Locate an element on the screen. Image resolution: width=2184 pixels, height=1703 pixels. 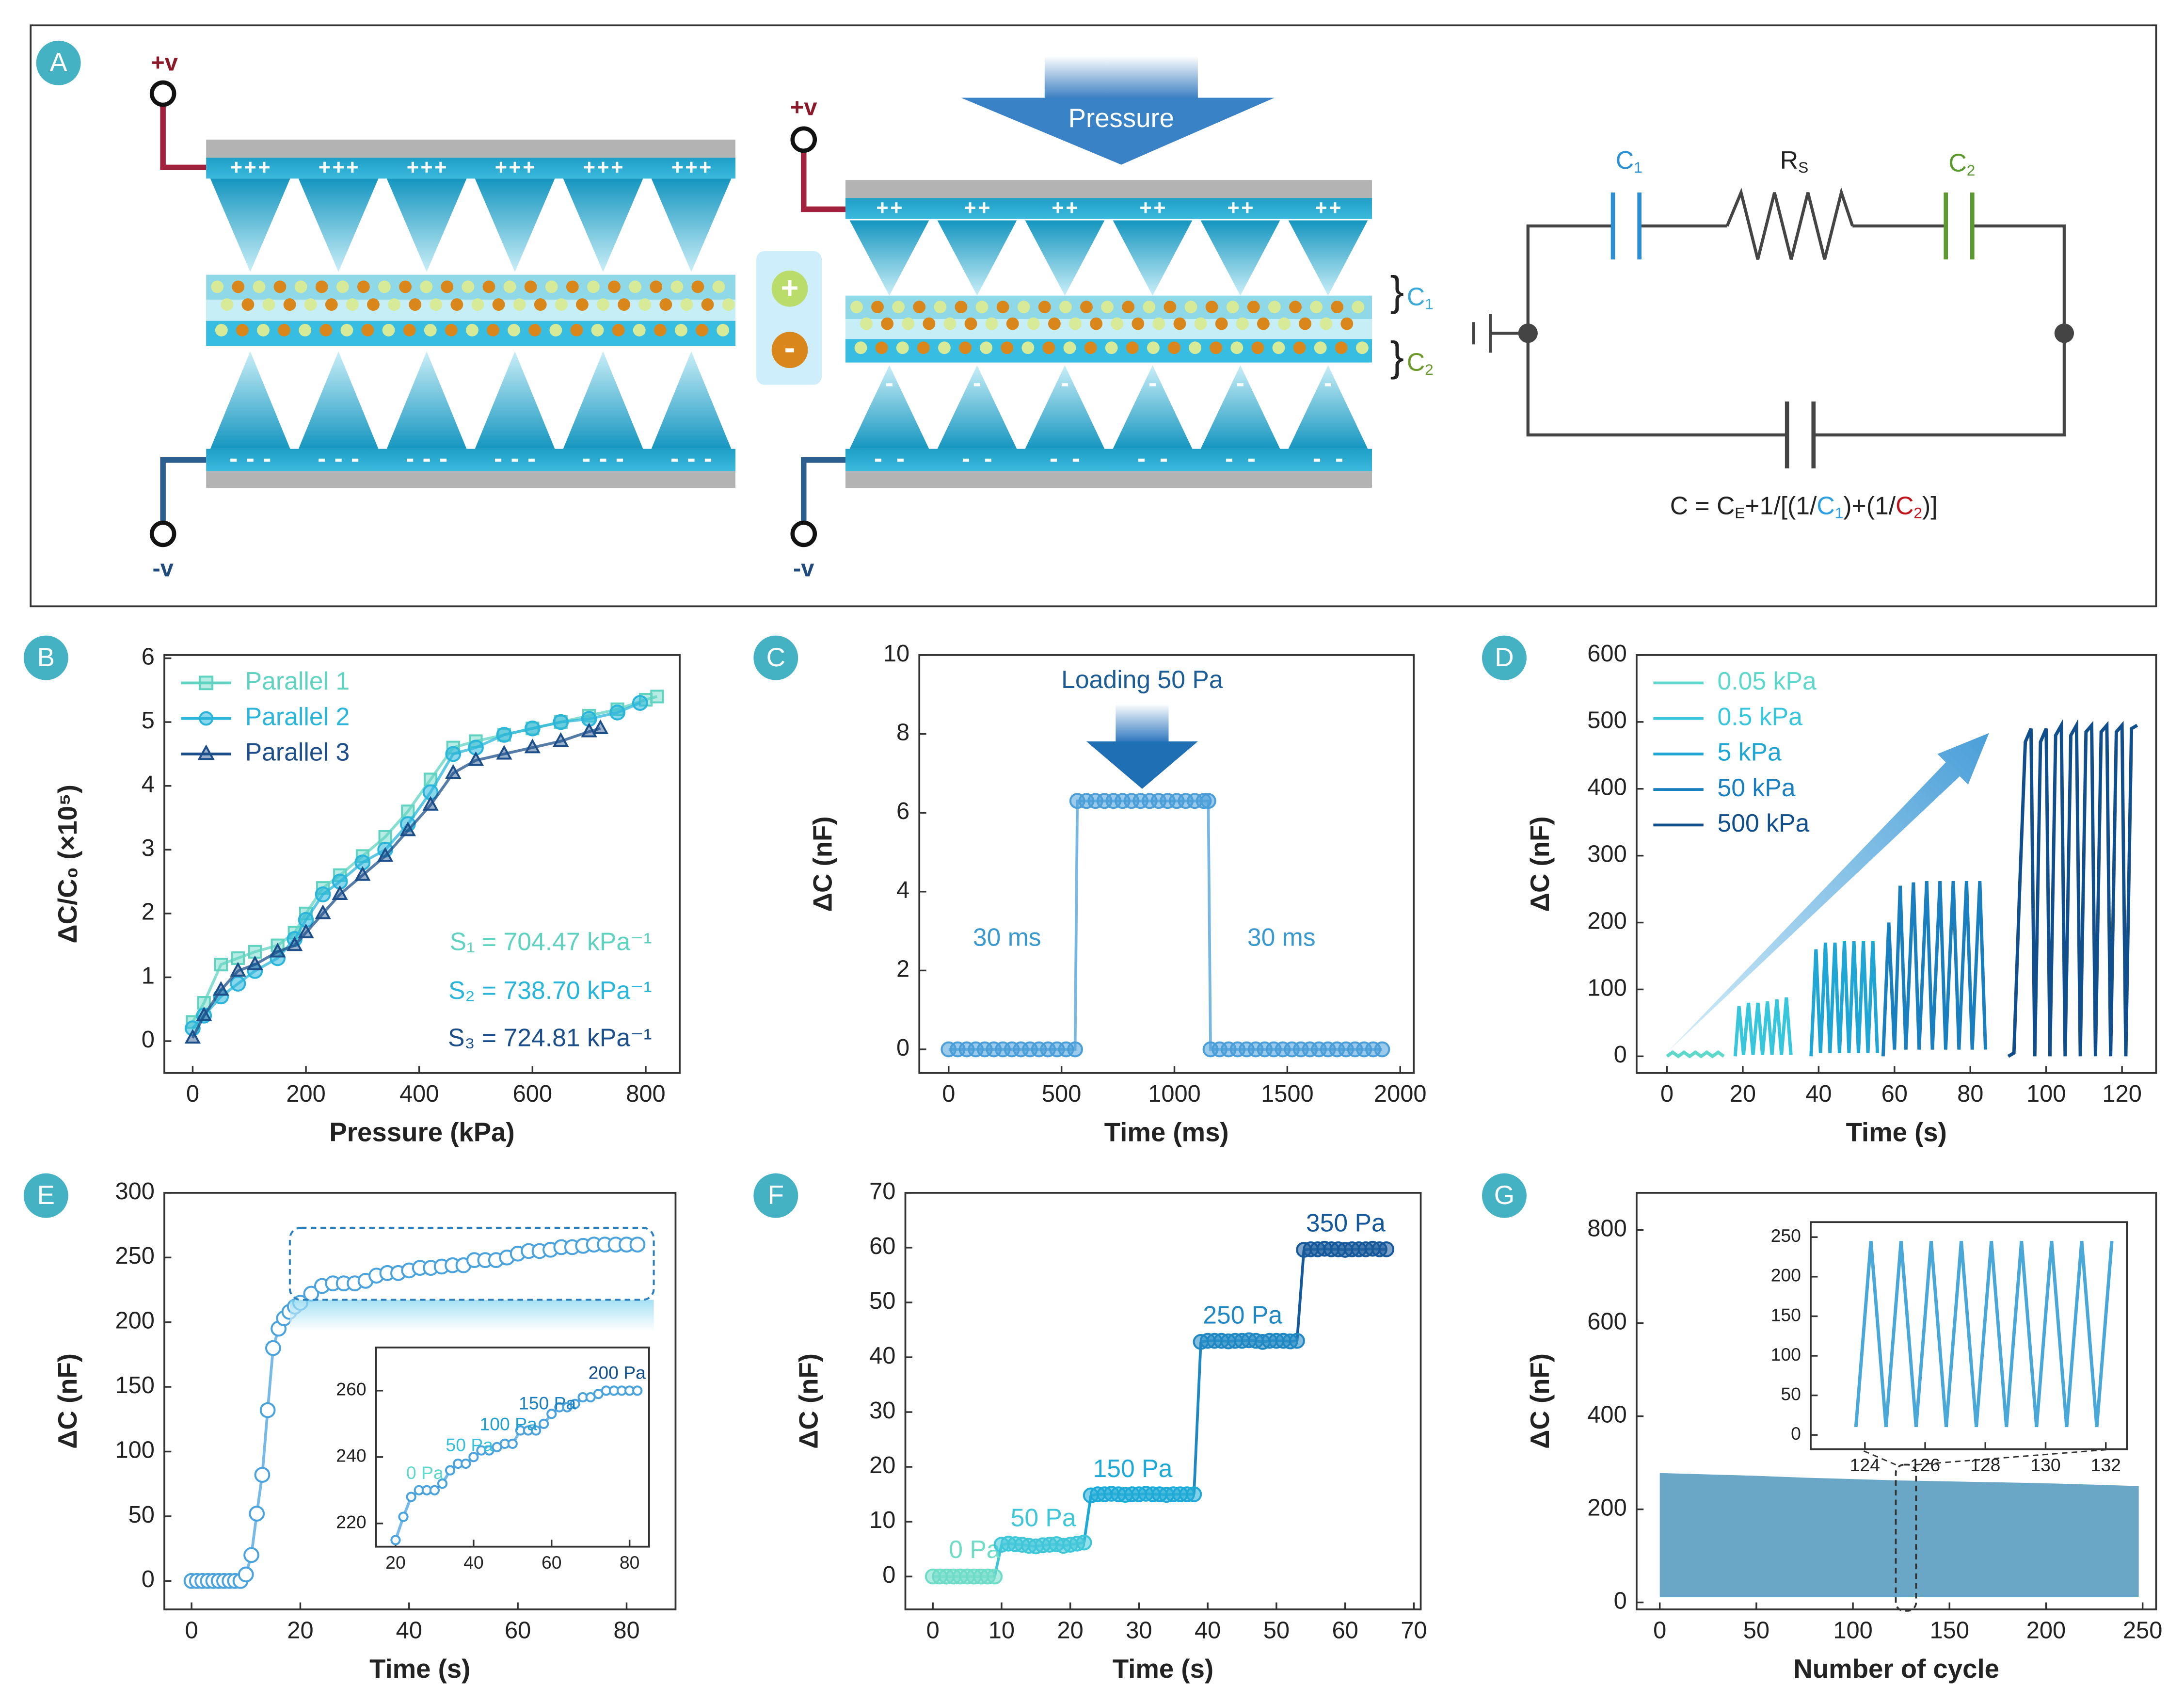
x-tick-label: 120 is located at coordinates (2122, 1094).